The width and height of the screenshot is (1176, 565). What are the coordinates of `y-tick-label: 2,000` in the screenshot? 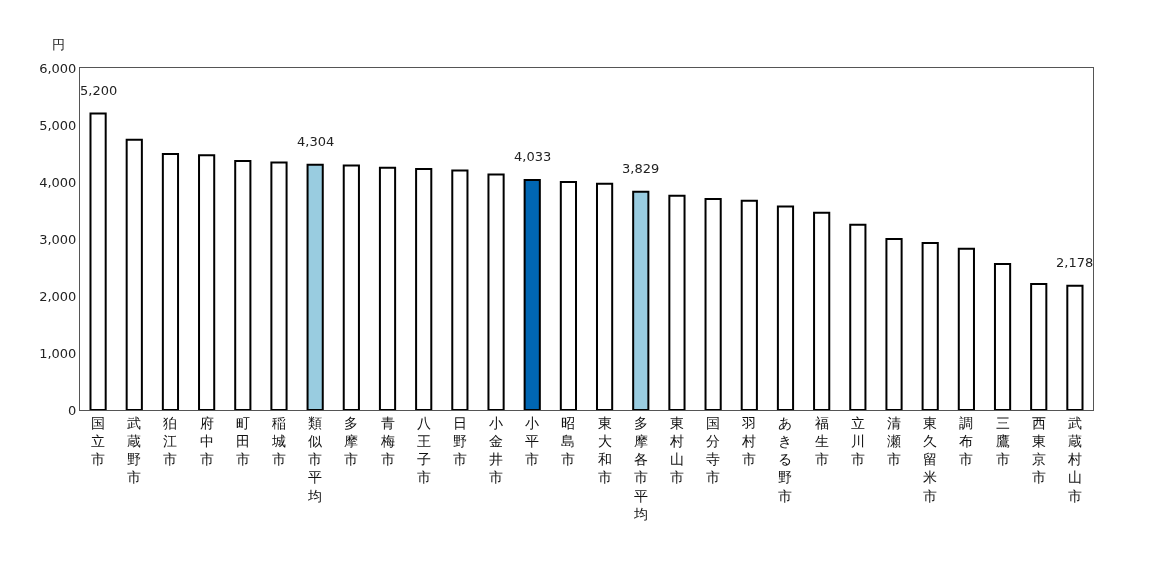 It's located at (58, 296).